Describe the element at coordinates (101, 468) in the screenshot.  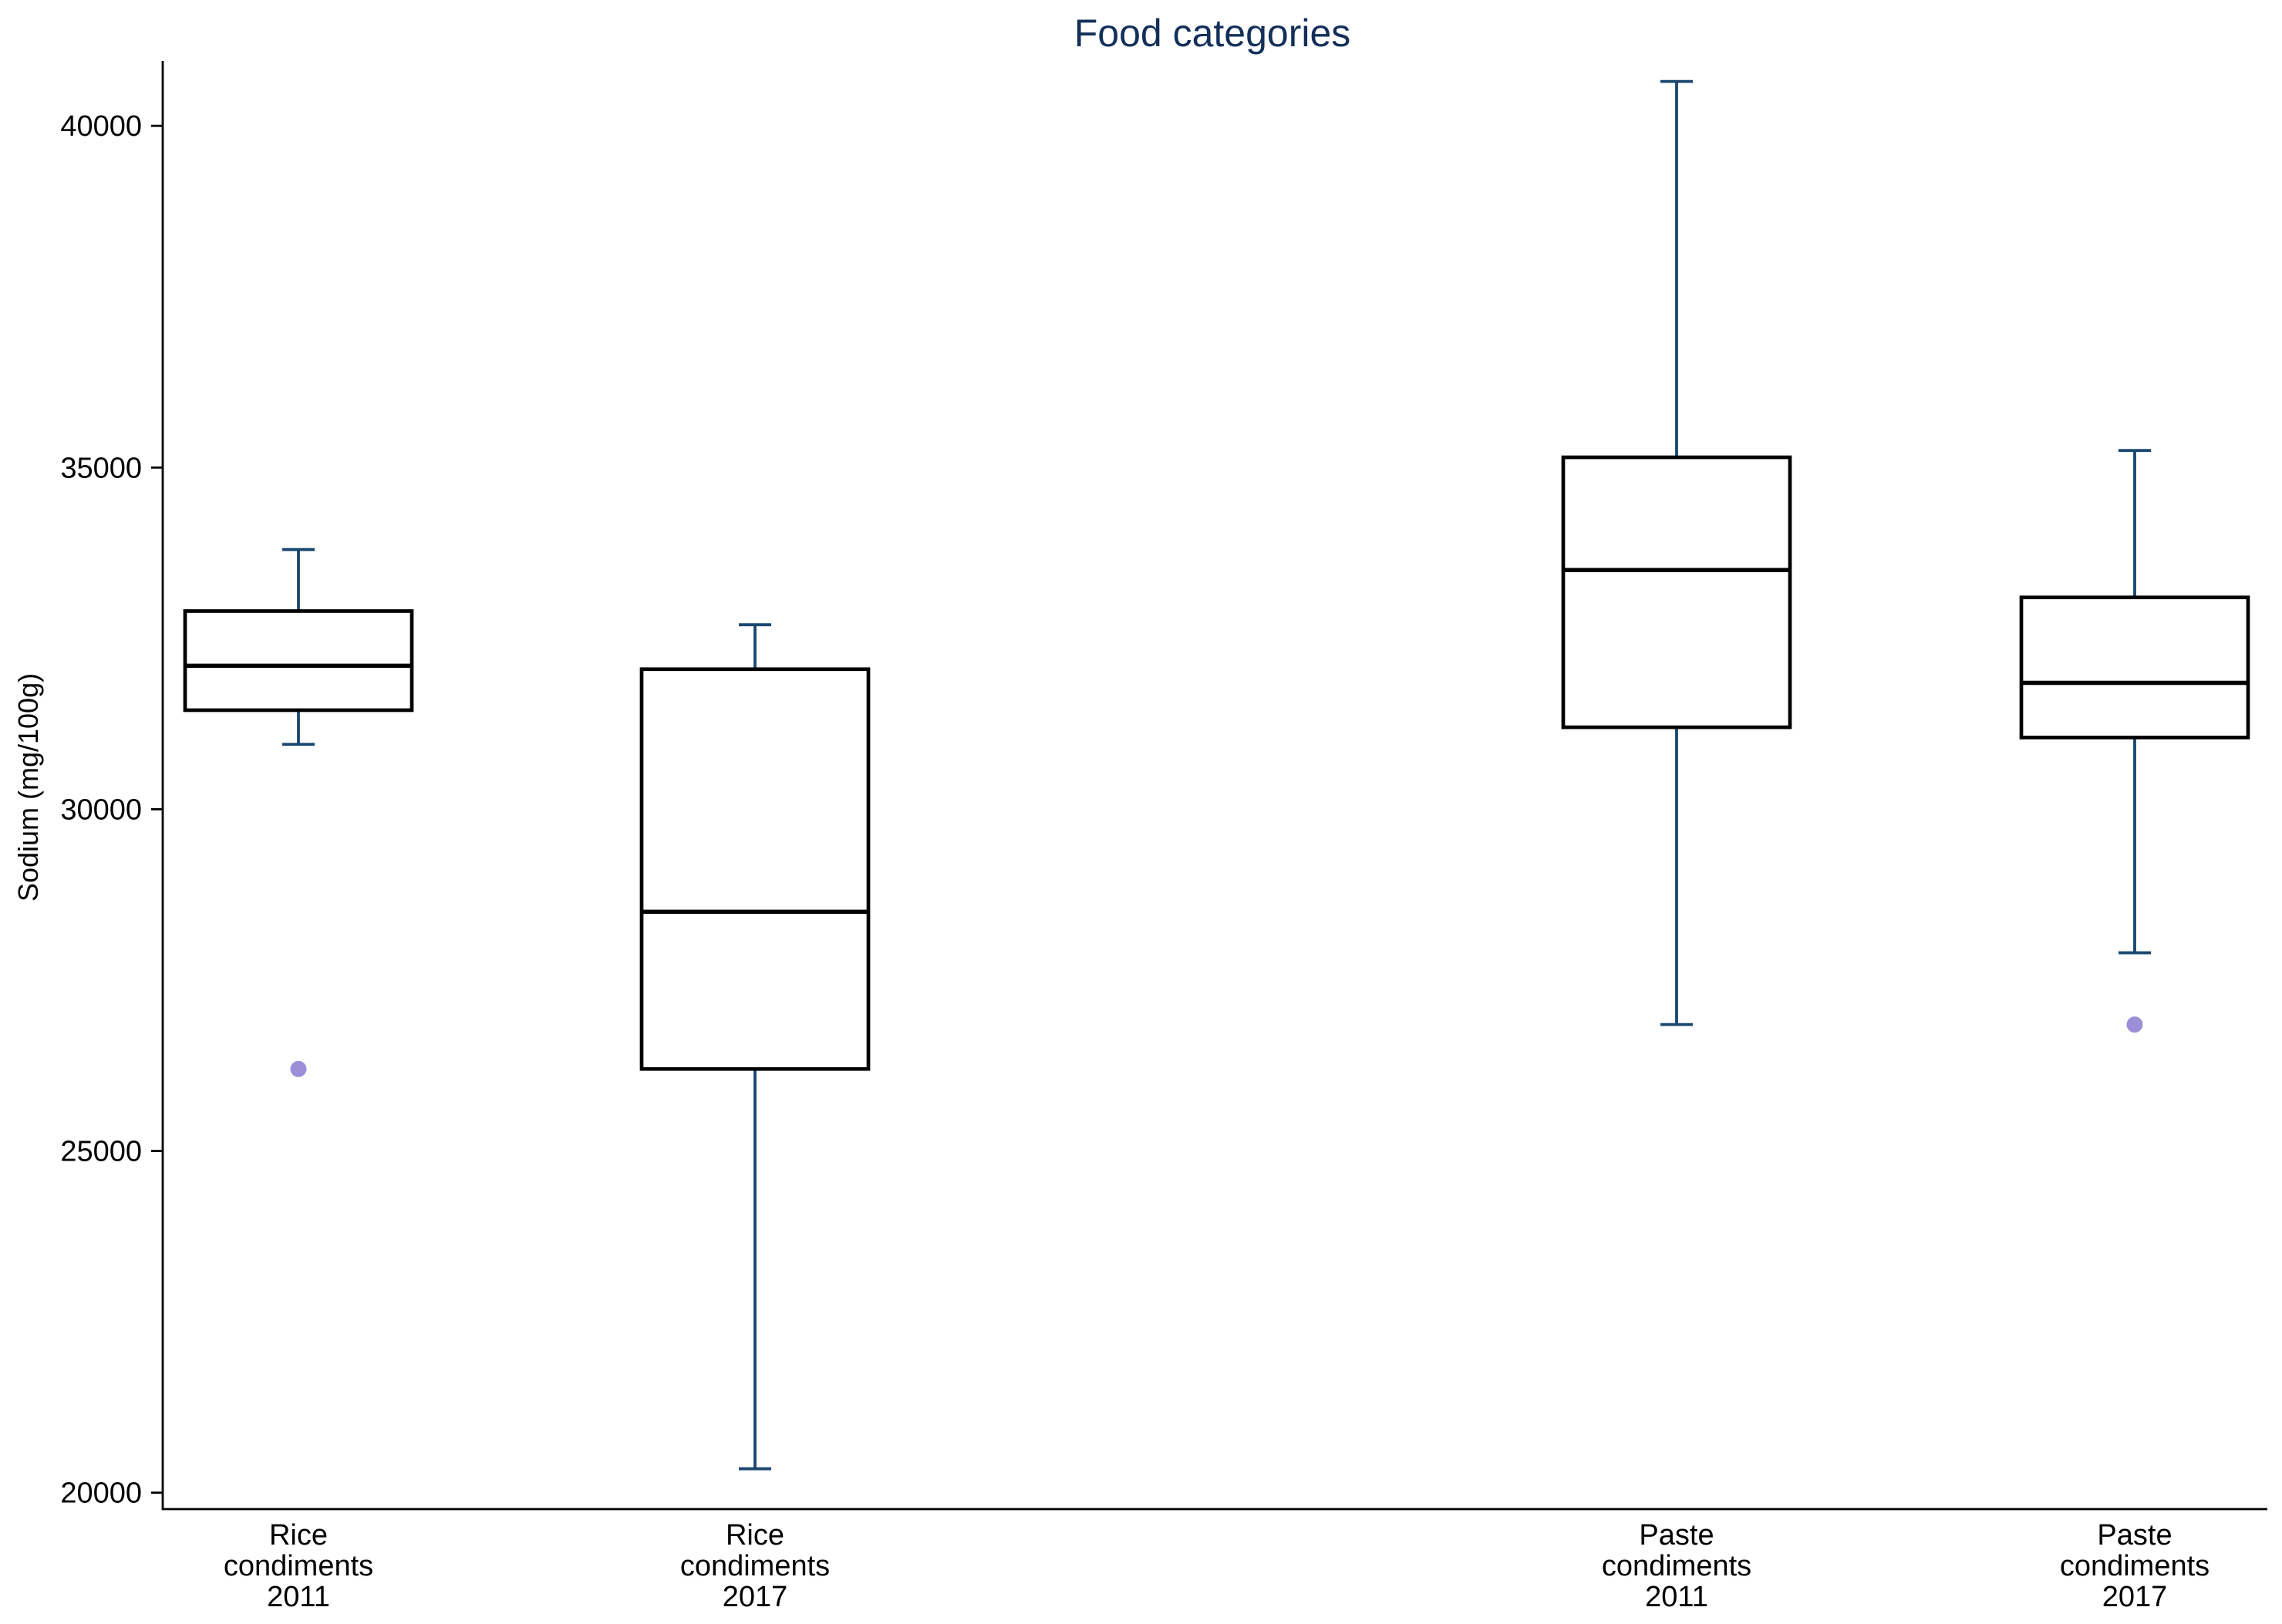
I see `y-tick-label: 35000` at that location.